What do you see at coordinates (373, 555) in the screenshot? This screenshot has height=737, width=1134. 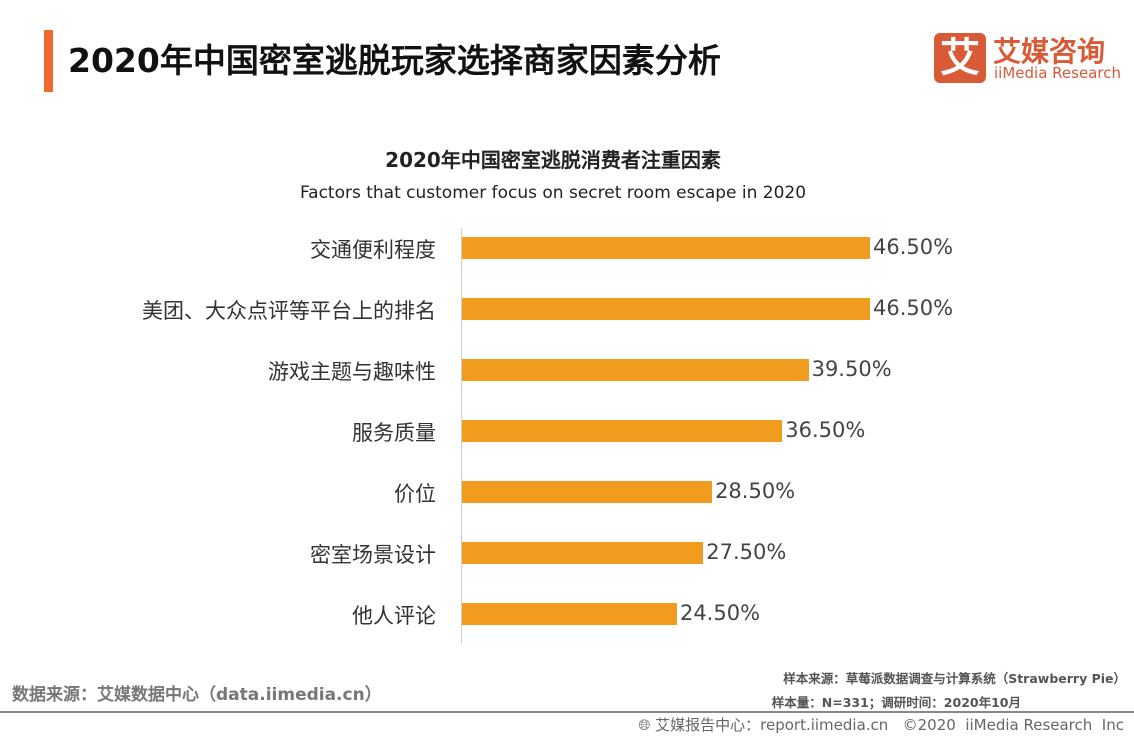 I see `category-label: 密室场景设计` at bounding box center [373, 555].